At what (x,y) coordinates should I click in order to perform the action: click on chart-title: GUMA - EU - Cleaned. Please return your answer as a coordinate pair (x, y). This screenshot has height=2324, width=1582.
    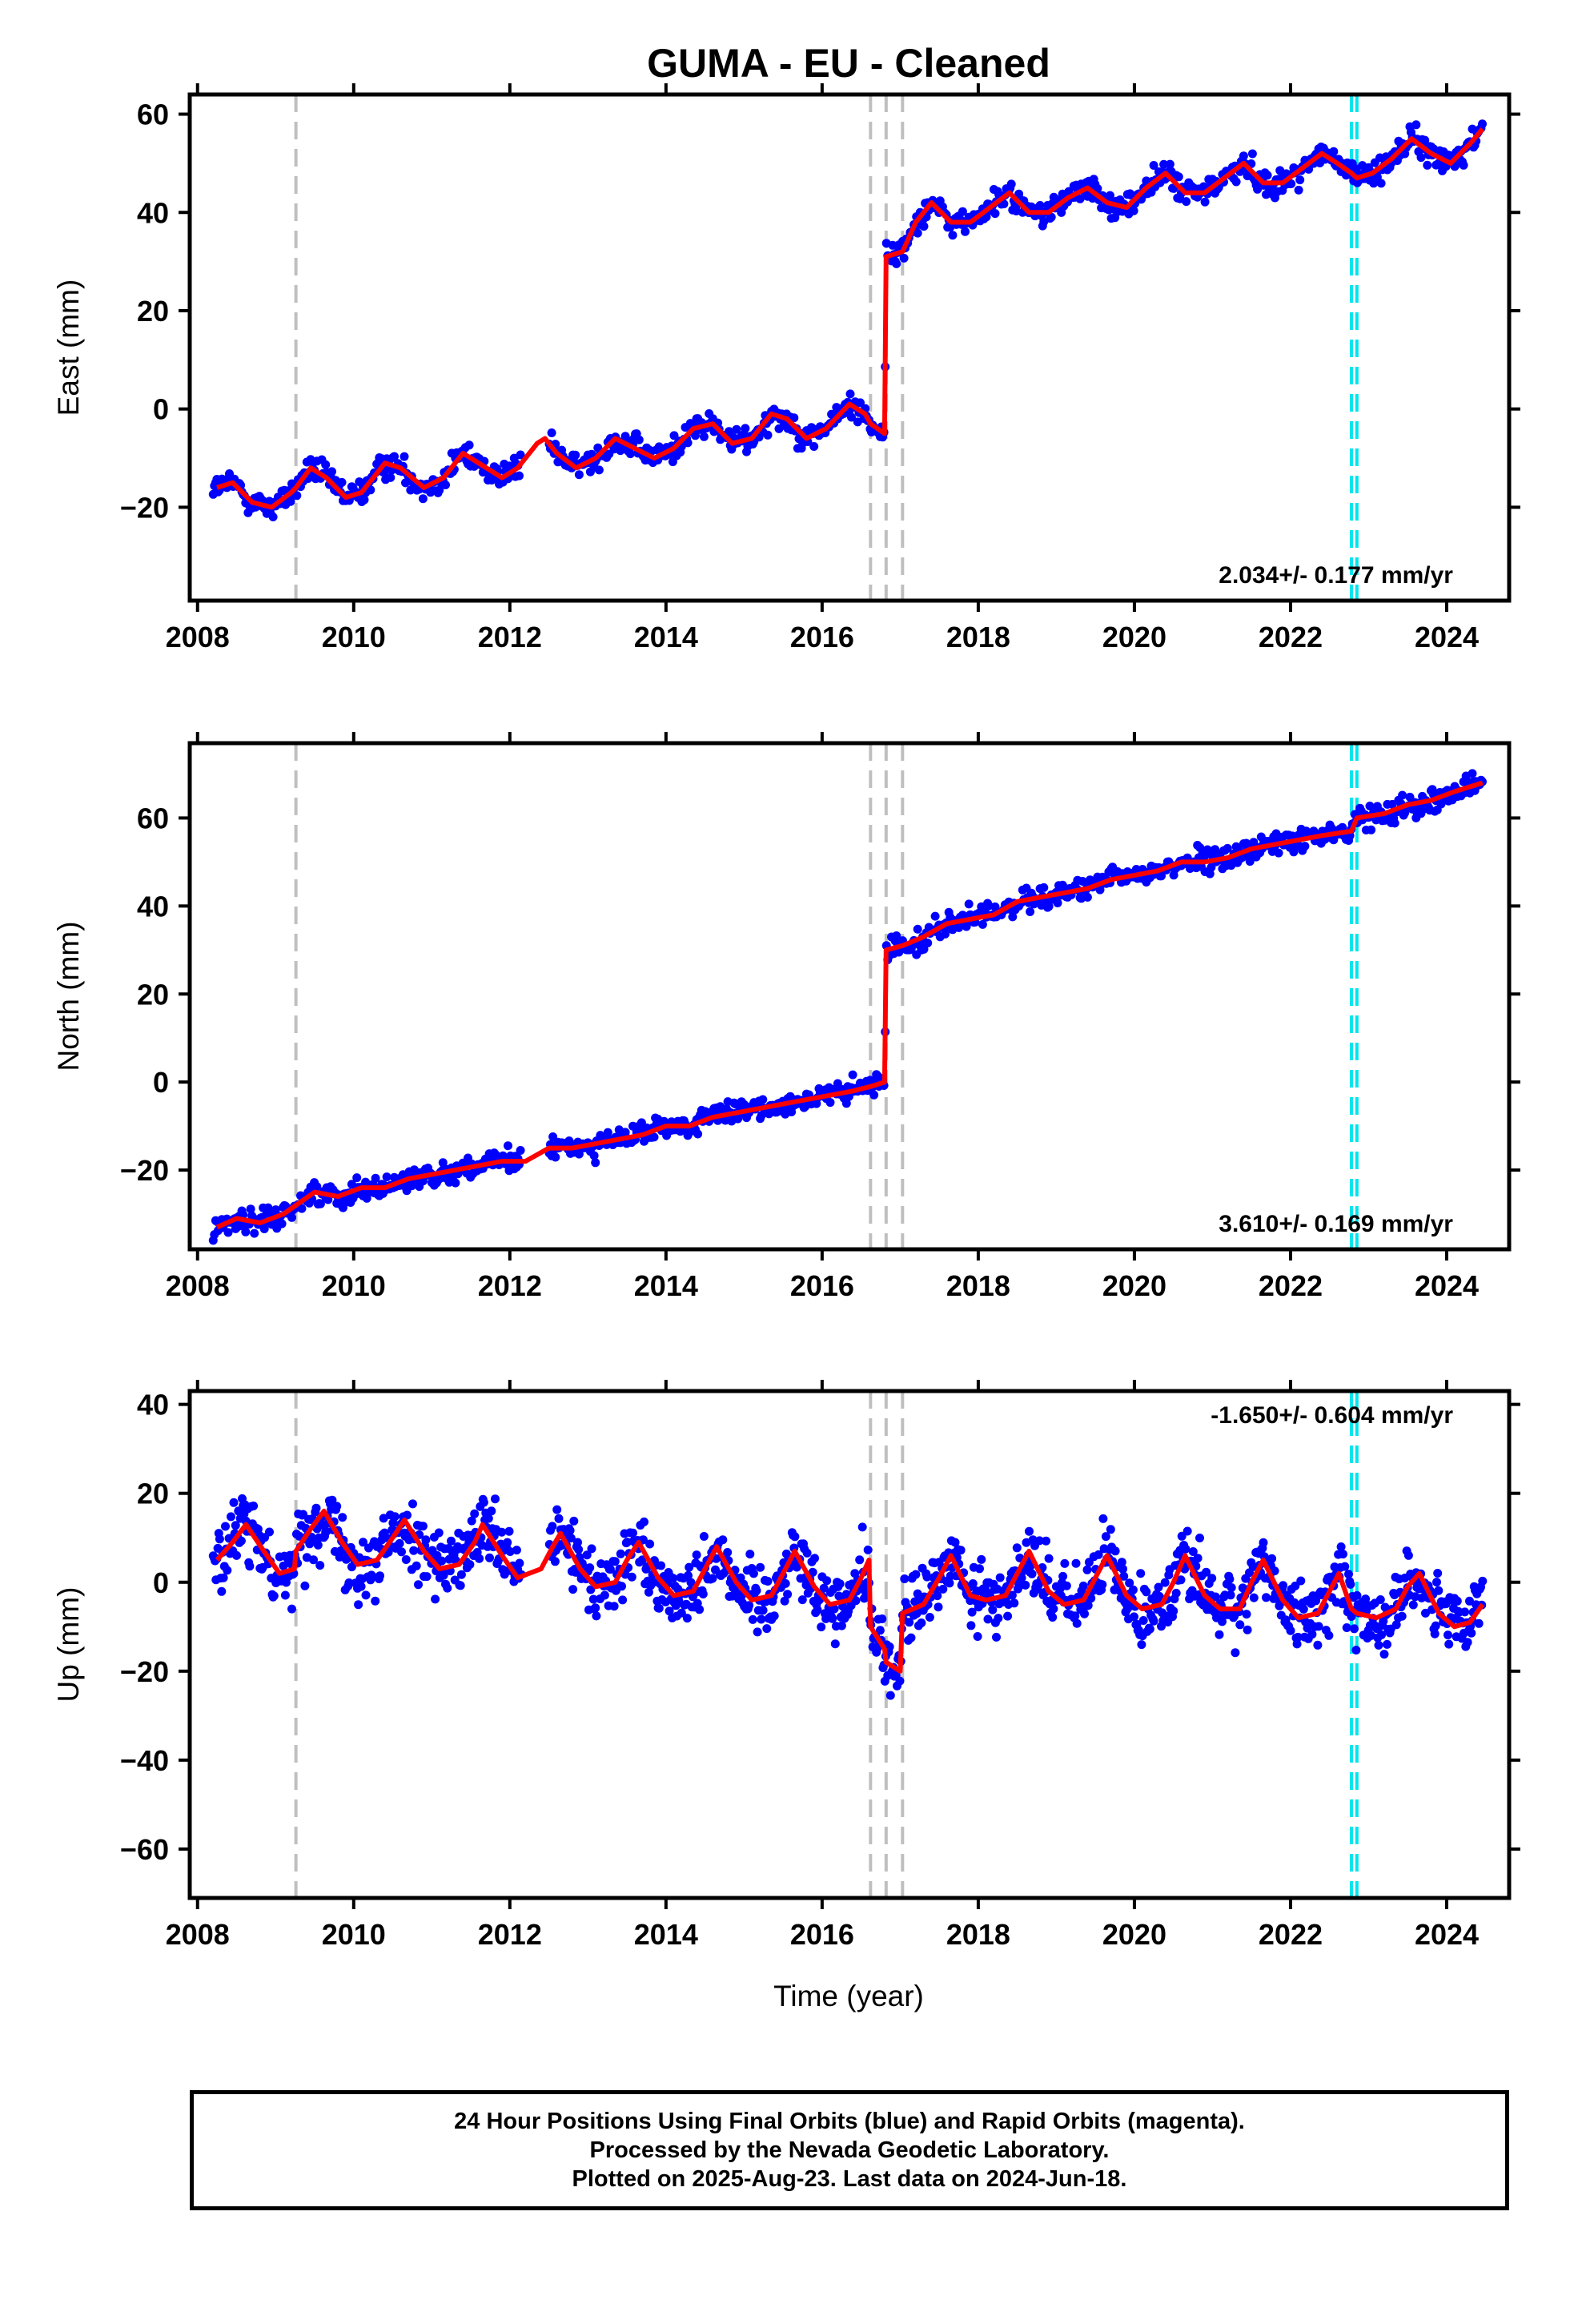
    Looking at the image, I should click on (848, 63).